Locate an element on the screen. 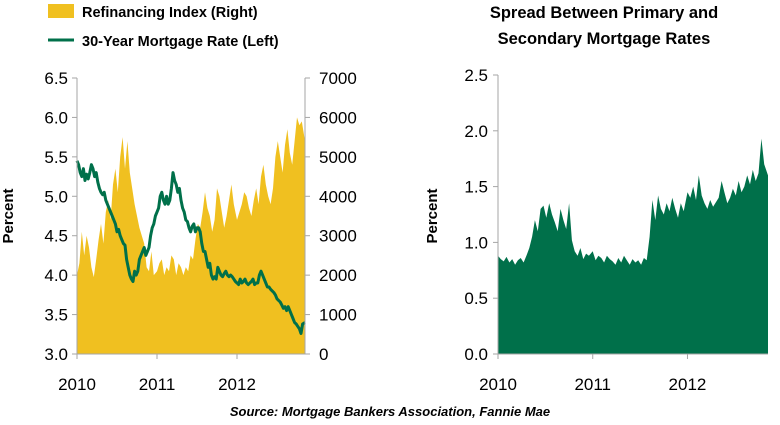 The height and width of the screenshot is (425, 780). spread-y-tick-label: 2.5 is located at coordinates (476, 75).